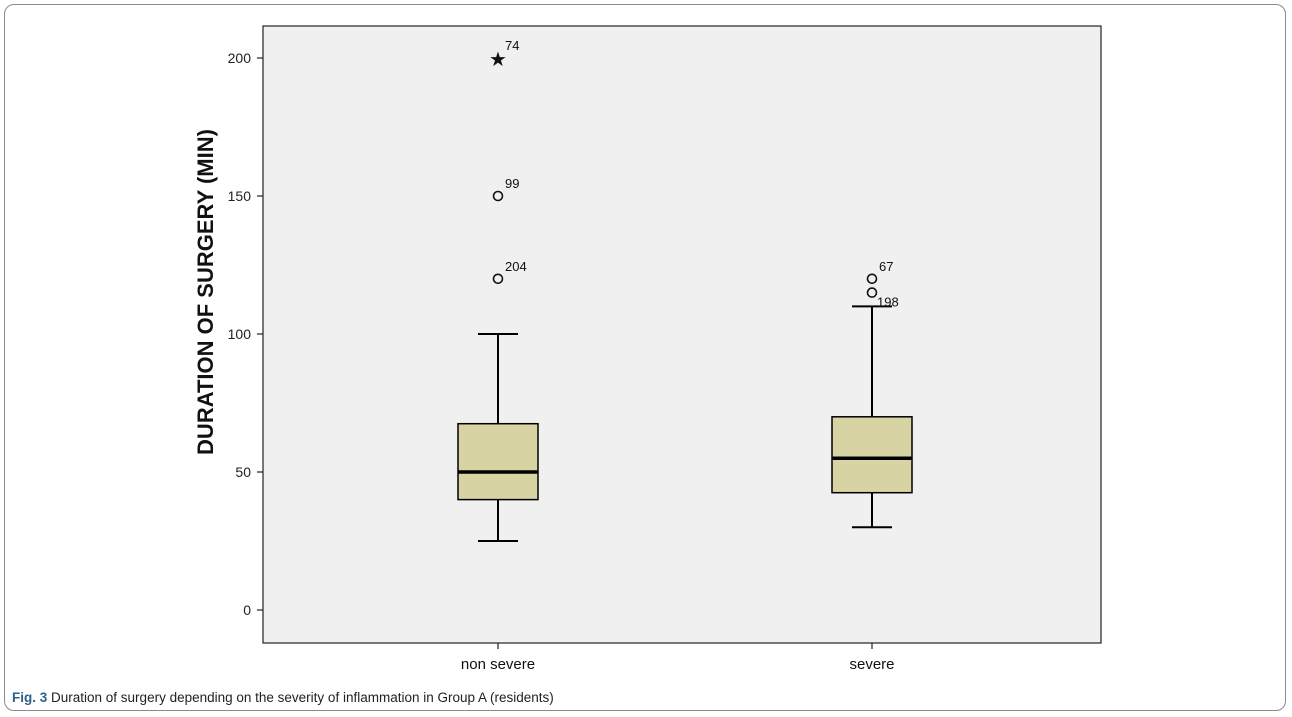 The image size is (1292, 717). Describe the element at coordinates (243, 472) in the screenshot. I see `y-tick-label: 50` at that location.